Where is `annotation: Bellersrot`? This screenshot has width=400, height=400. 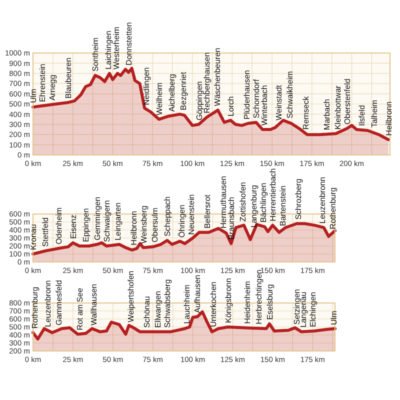
annotation: Bellersrot is located at coordinates (207, 211).